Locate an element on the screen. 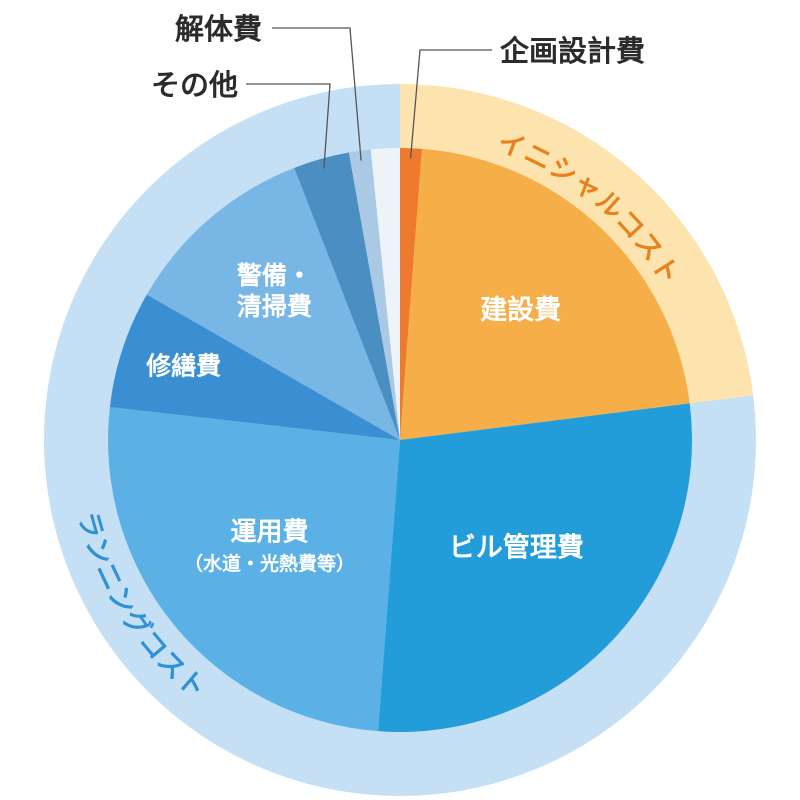  slice-construction is located at coordinates (545, 294).